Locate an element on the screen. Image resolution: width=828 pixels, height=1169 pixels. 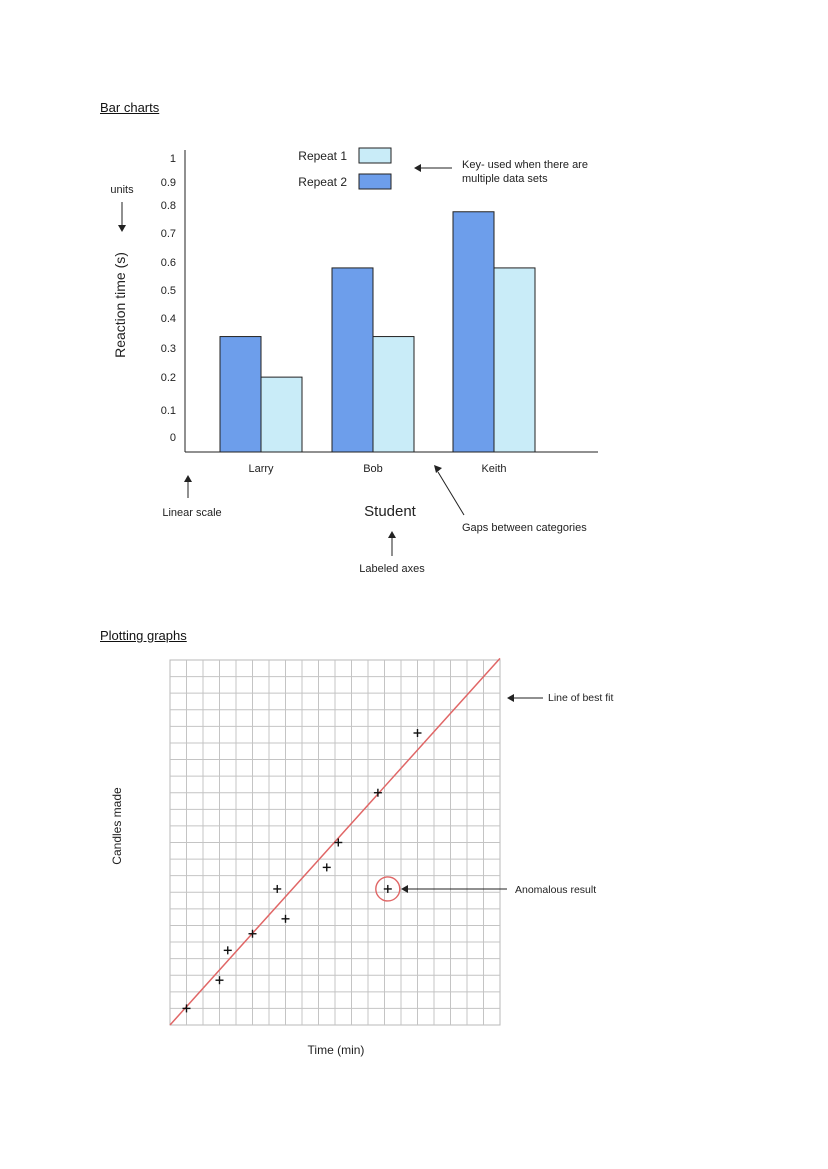
linear-scale-arrow-head is located at coordinates (188, 478).